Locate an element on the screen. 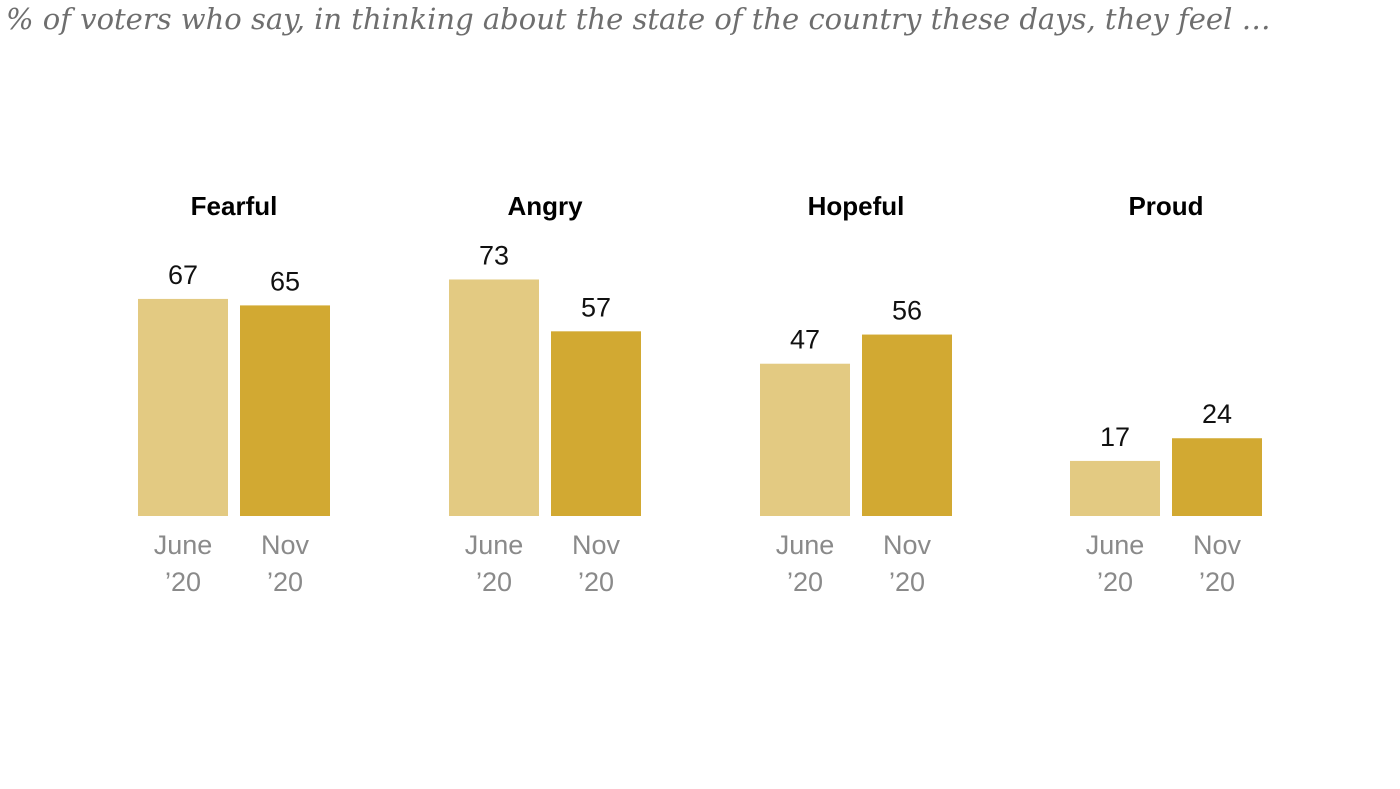 This screenshot has width=1400, height=789. tick-label-angry-june: June is located at coordinates (494, 545).